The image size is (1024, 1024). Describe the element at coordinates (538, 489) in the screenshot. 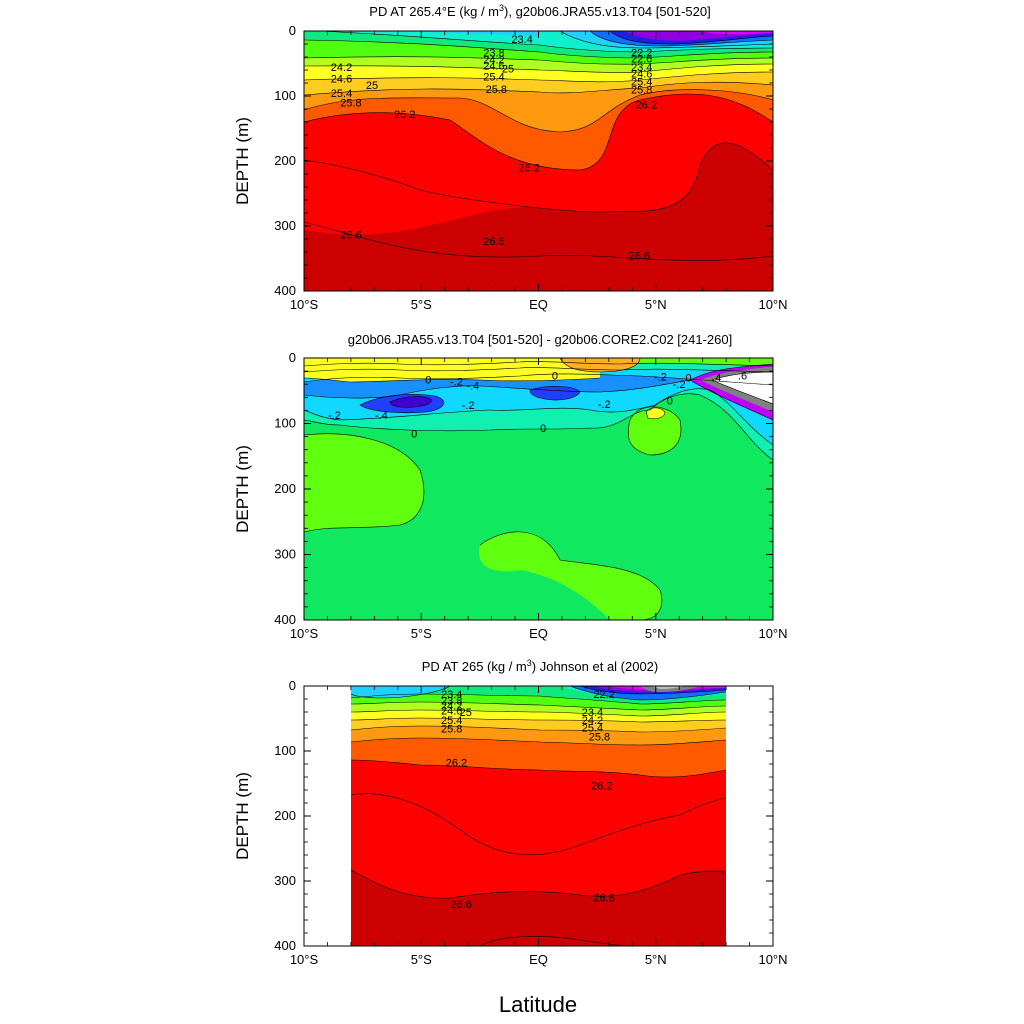

I see `panel2-contour-lines` at that location.